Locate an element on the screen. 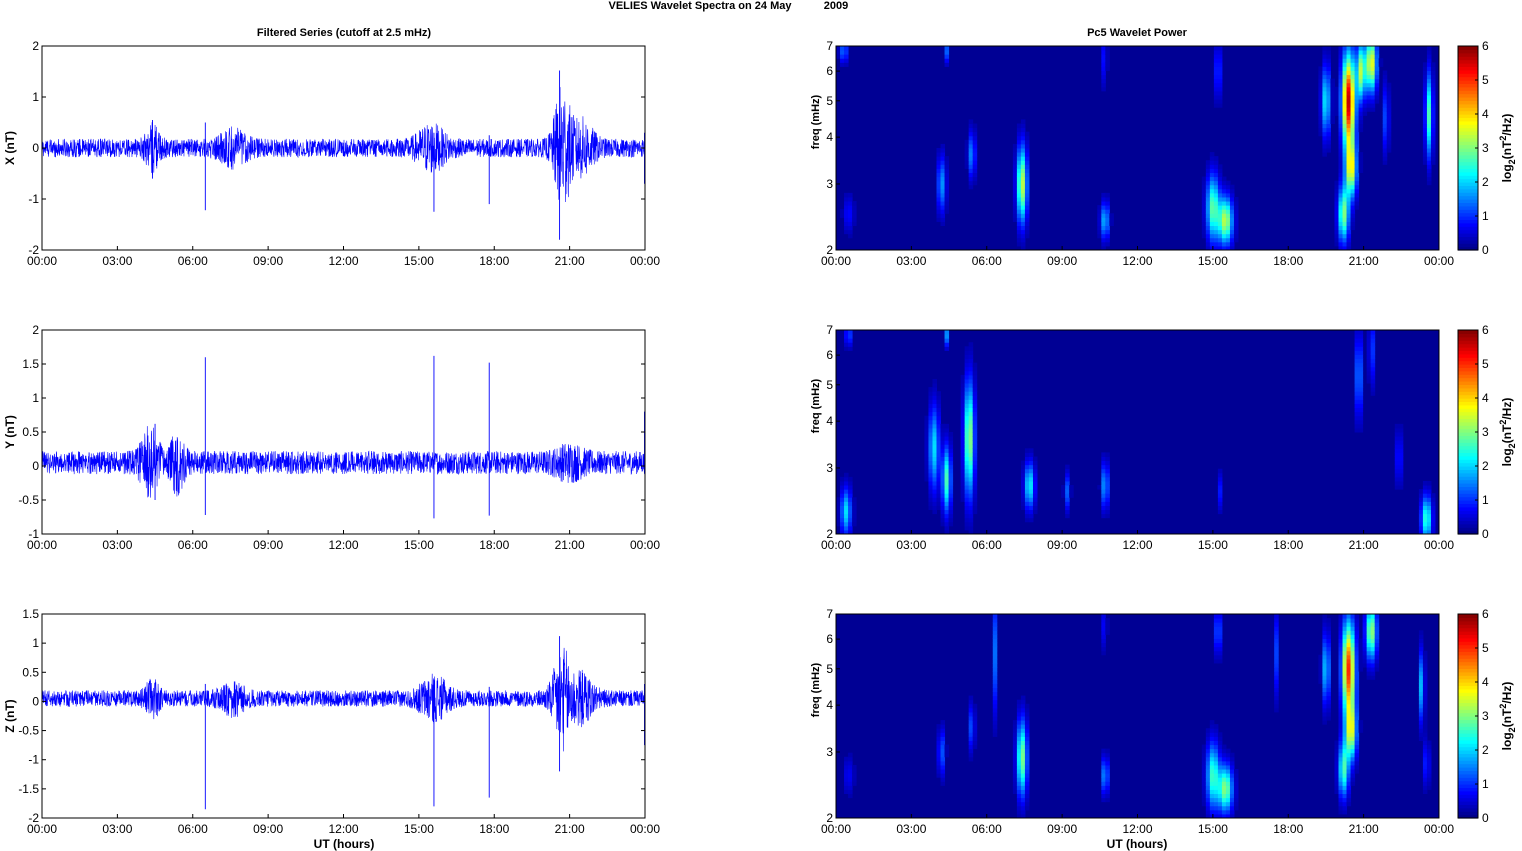 The width and height of the screenshot is (1522, 851). colorbar-tick-label: 5 is located at coordinates (1485, 80).